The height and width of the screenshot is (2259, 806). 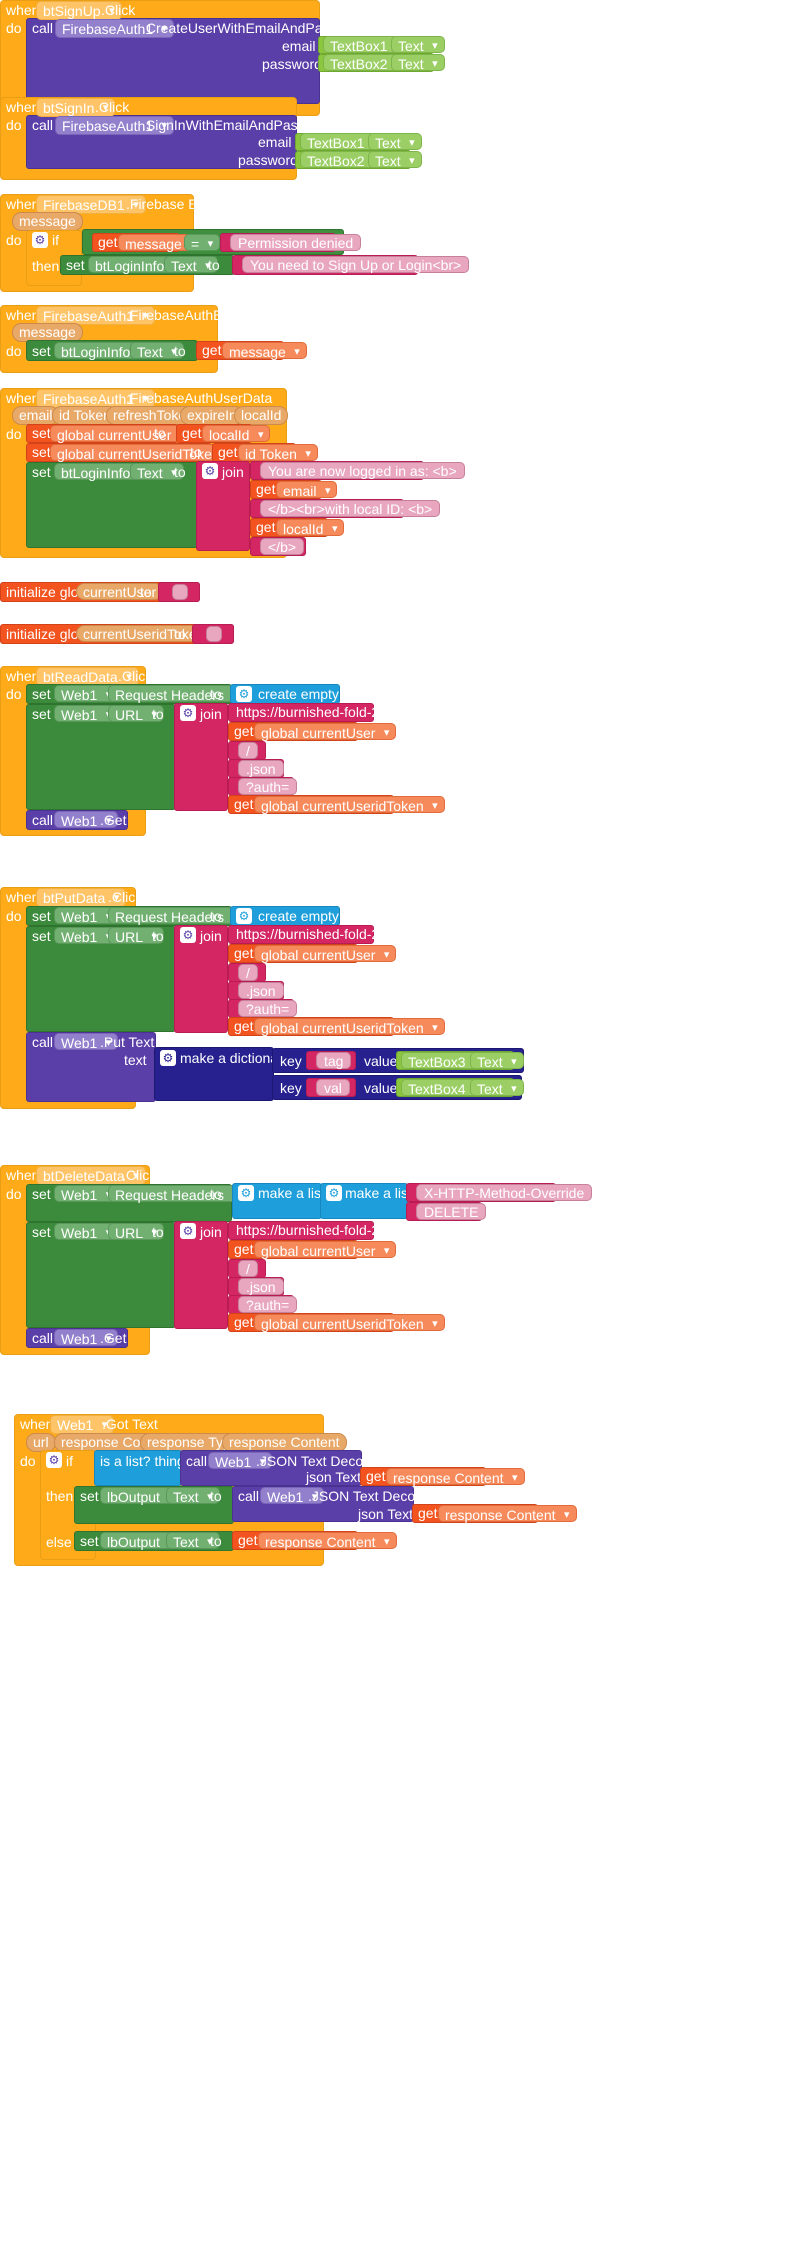 What do you see at coordinates (504, 1192) in the screenshot?
I see `string-value: X-HTTP-Method-Override` at bounding box center [504, 1192].